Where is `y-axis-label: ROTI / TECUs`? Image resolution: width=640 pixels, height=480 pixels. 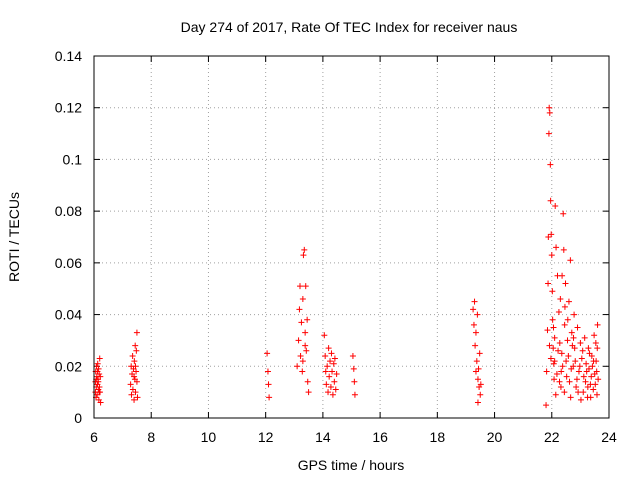
y-axis-label: ROTI / TECUs is located at coordinates (14, 237).